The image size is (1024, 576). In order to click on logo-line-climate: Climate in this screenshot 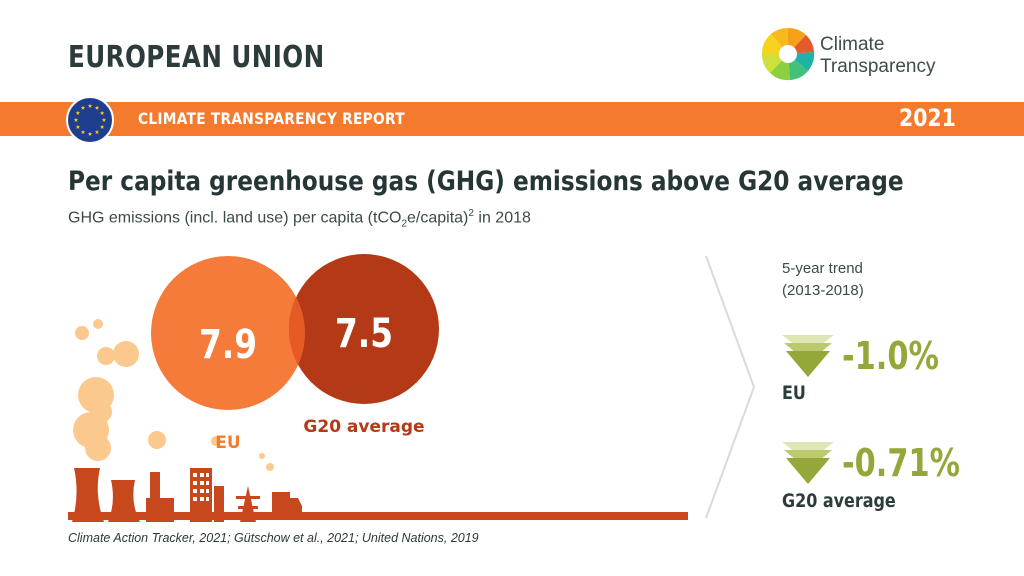, I will do `click(852, 44)`.